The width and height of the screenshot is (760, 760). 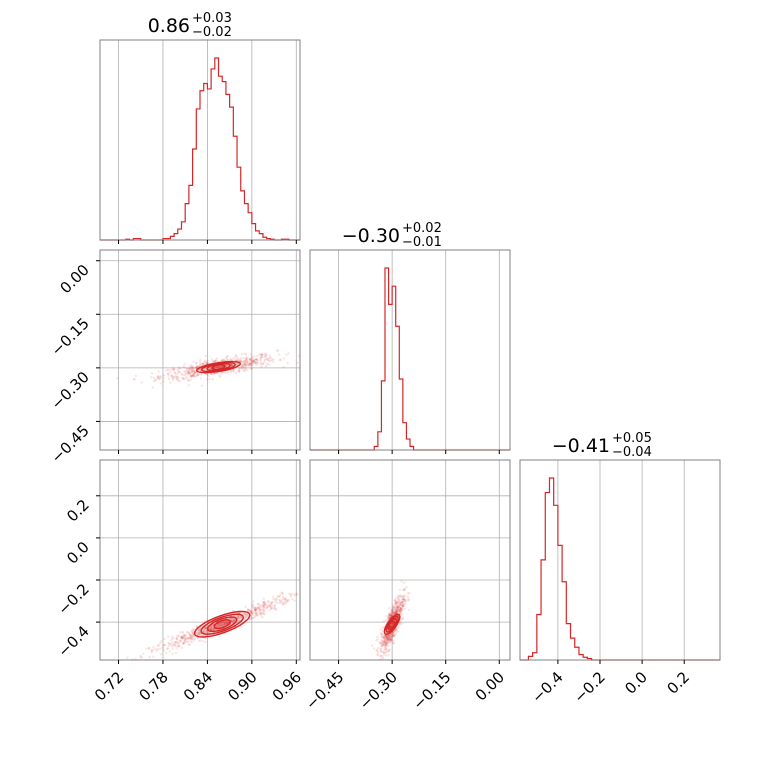 What do you see at coordinates (581, 446) in the screenshot?
I see `param-title-median-2: −0.41` at bounding box center [581, 446].